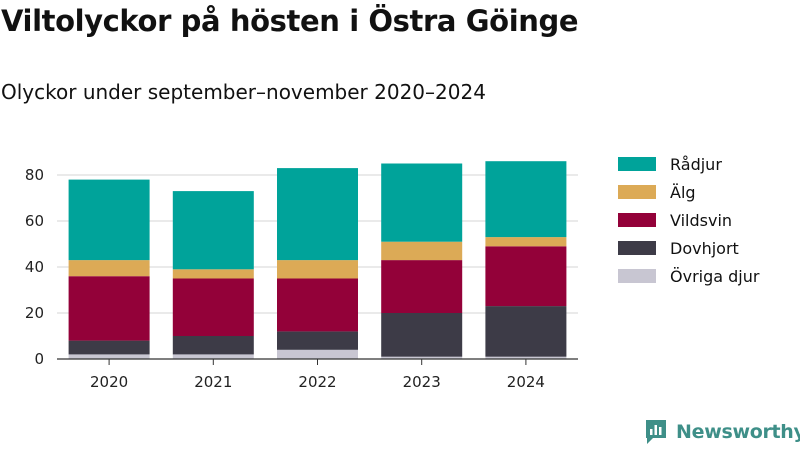  I want to click on legend-label: Älg, so click(683, 192).